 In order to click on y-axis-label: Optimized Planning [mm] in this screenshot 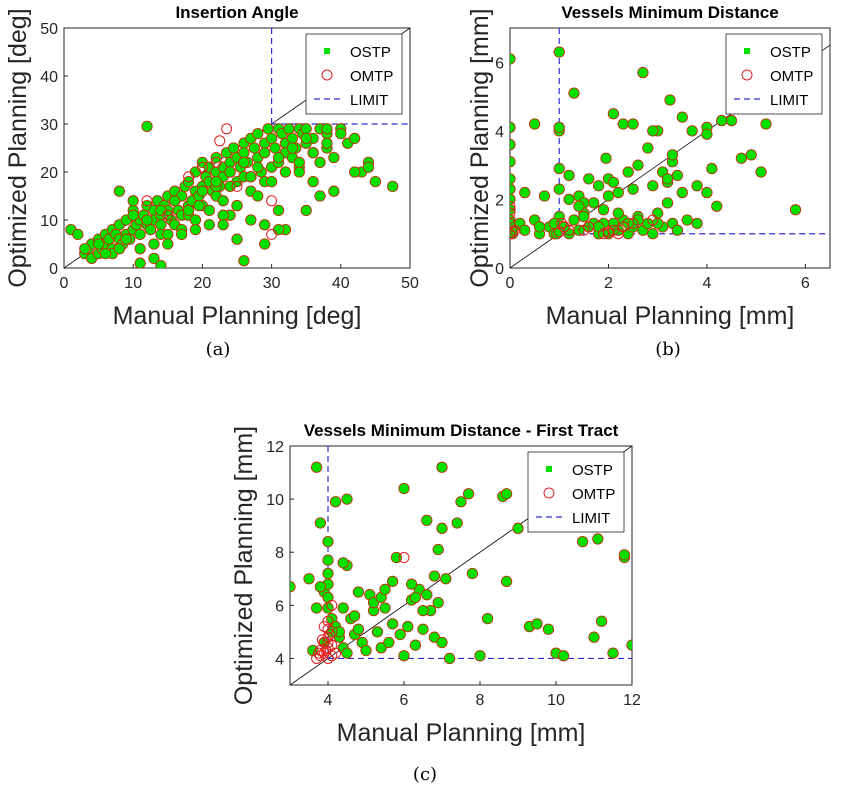, I will do `click(480, 147)`.